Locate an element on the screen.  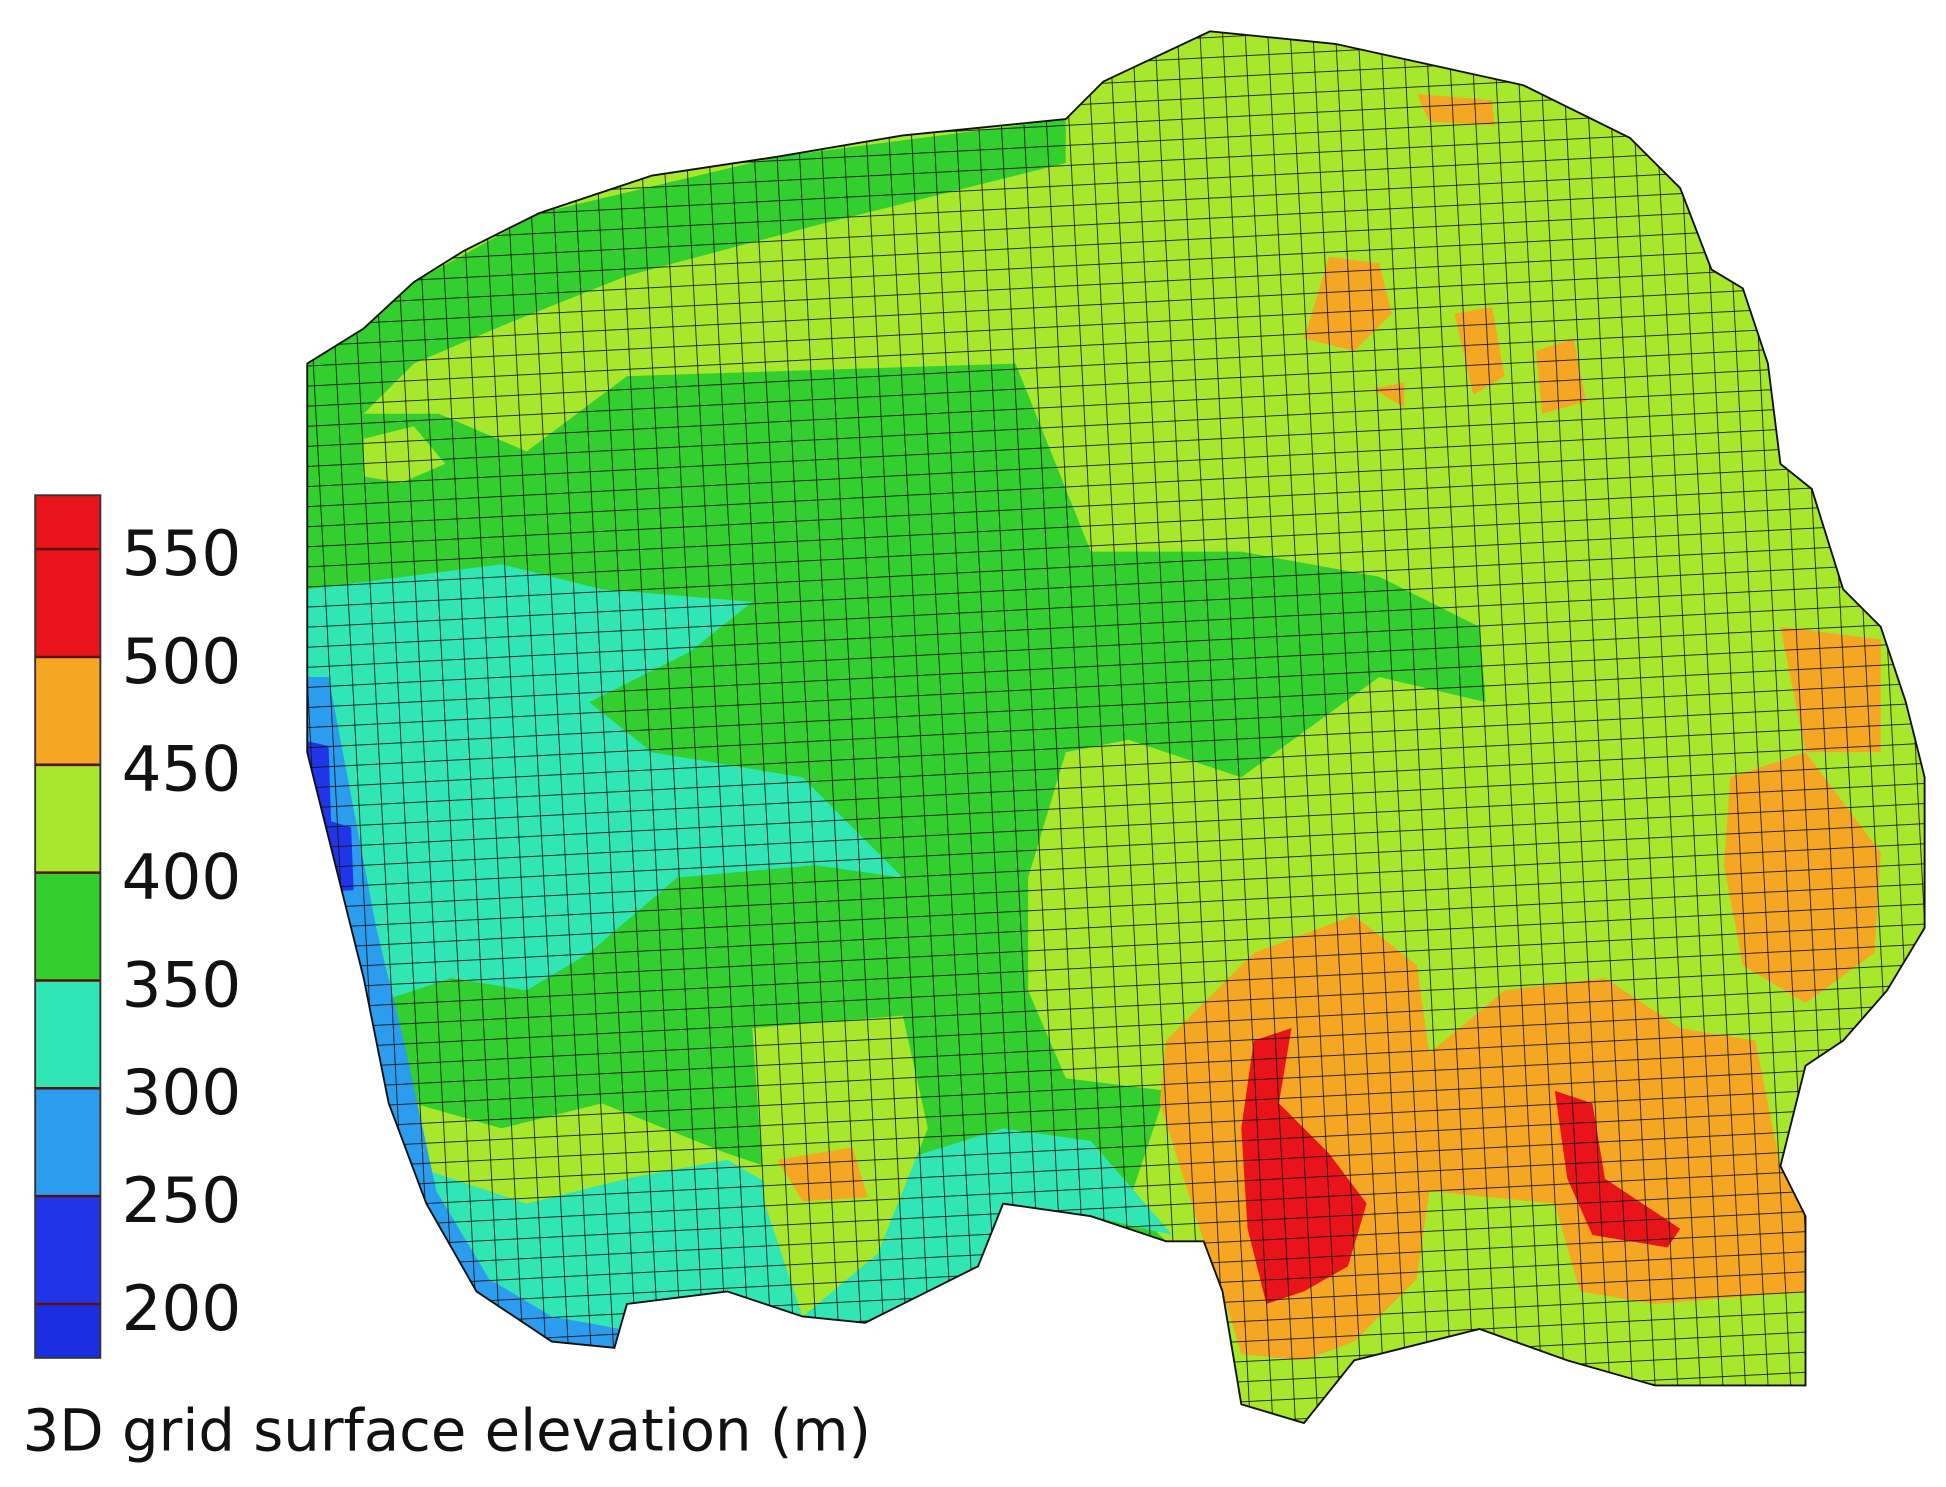
colorbar-tick-label: 550 is located at coordinates (182, 553).